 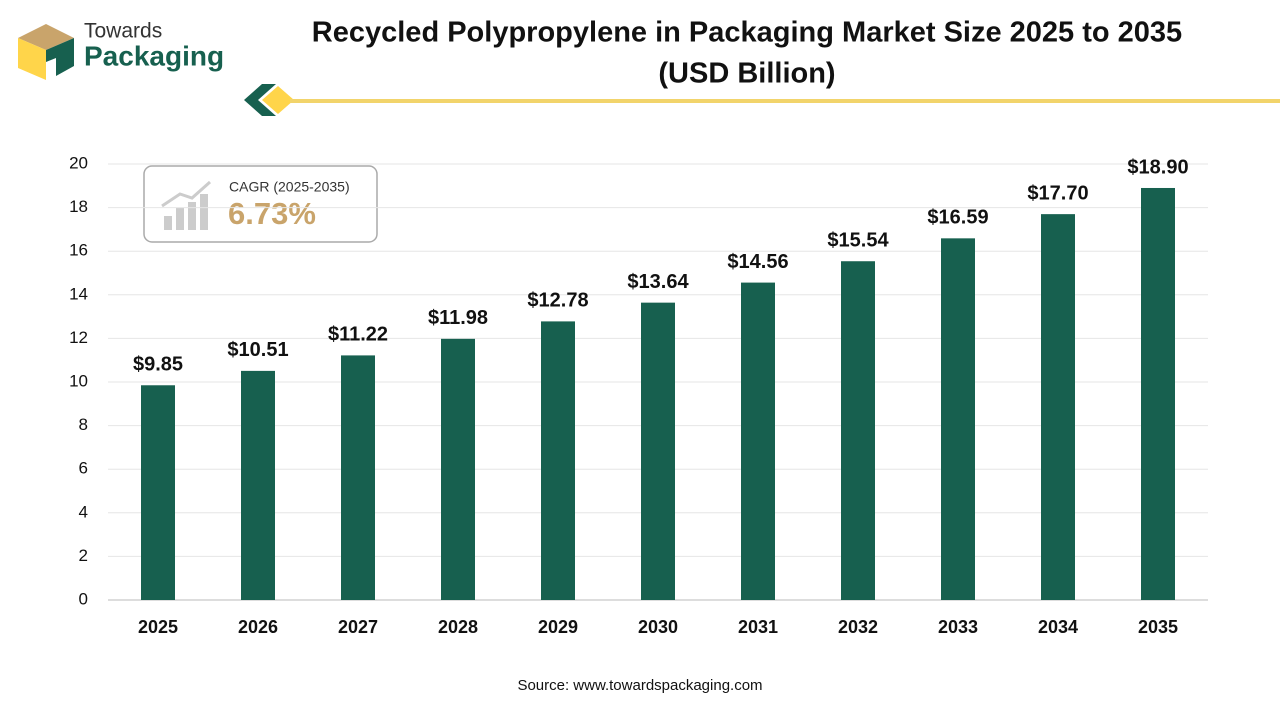 I want to click on brand-line2: Packaging, so click(x=154, y=55).